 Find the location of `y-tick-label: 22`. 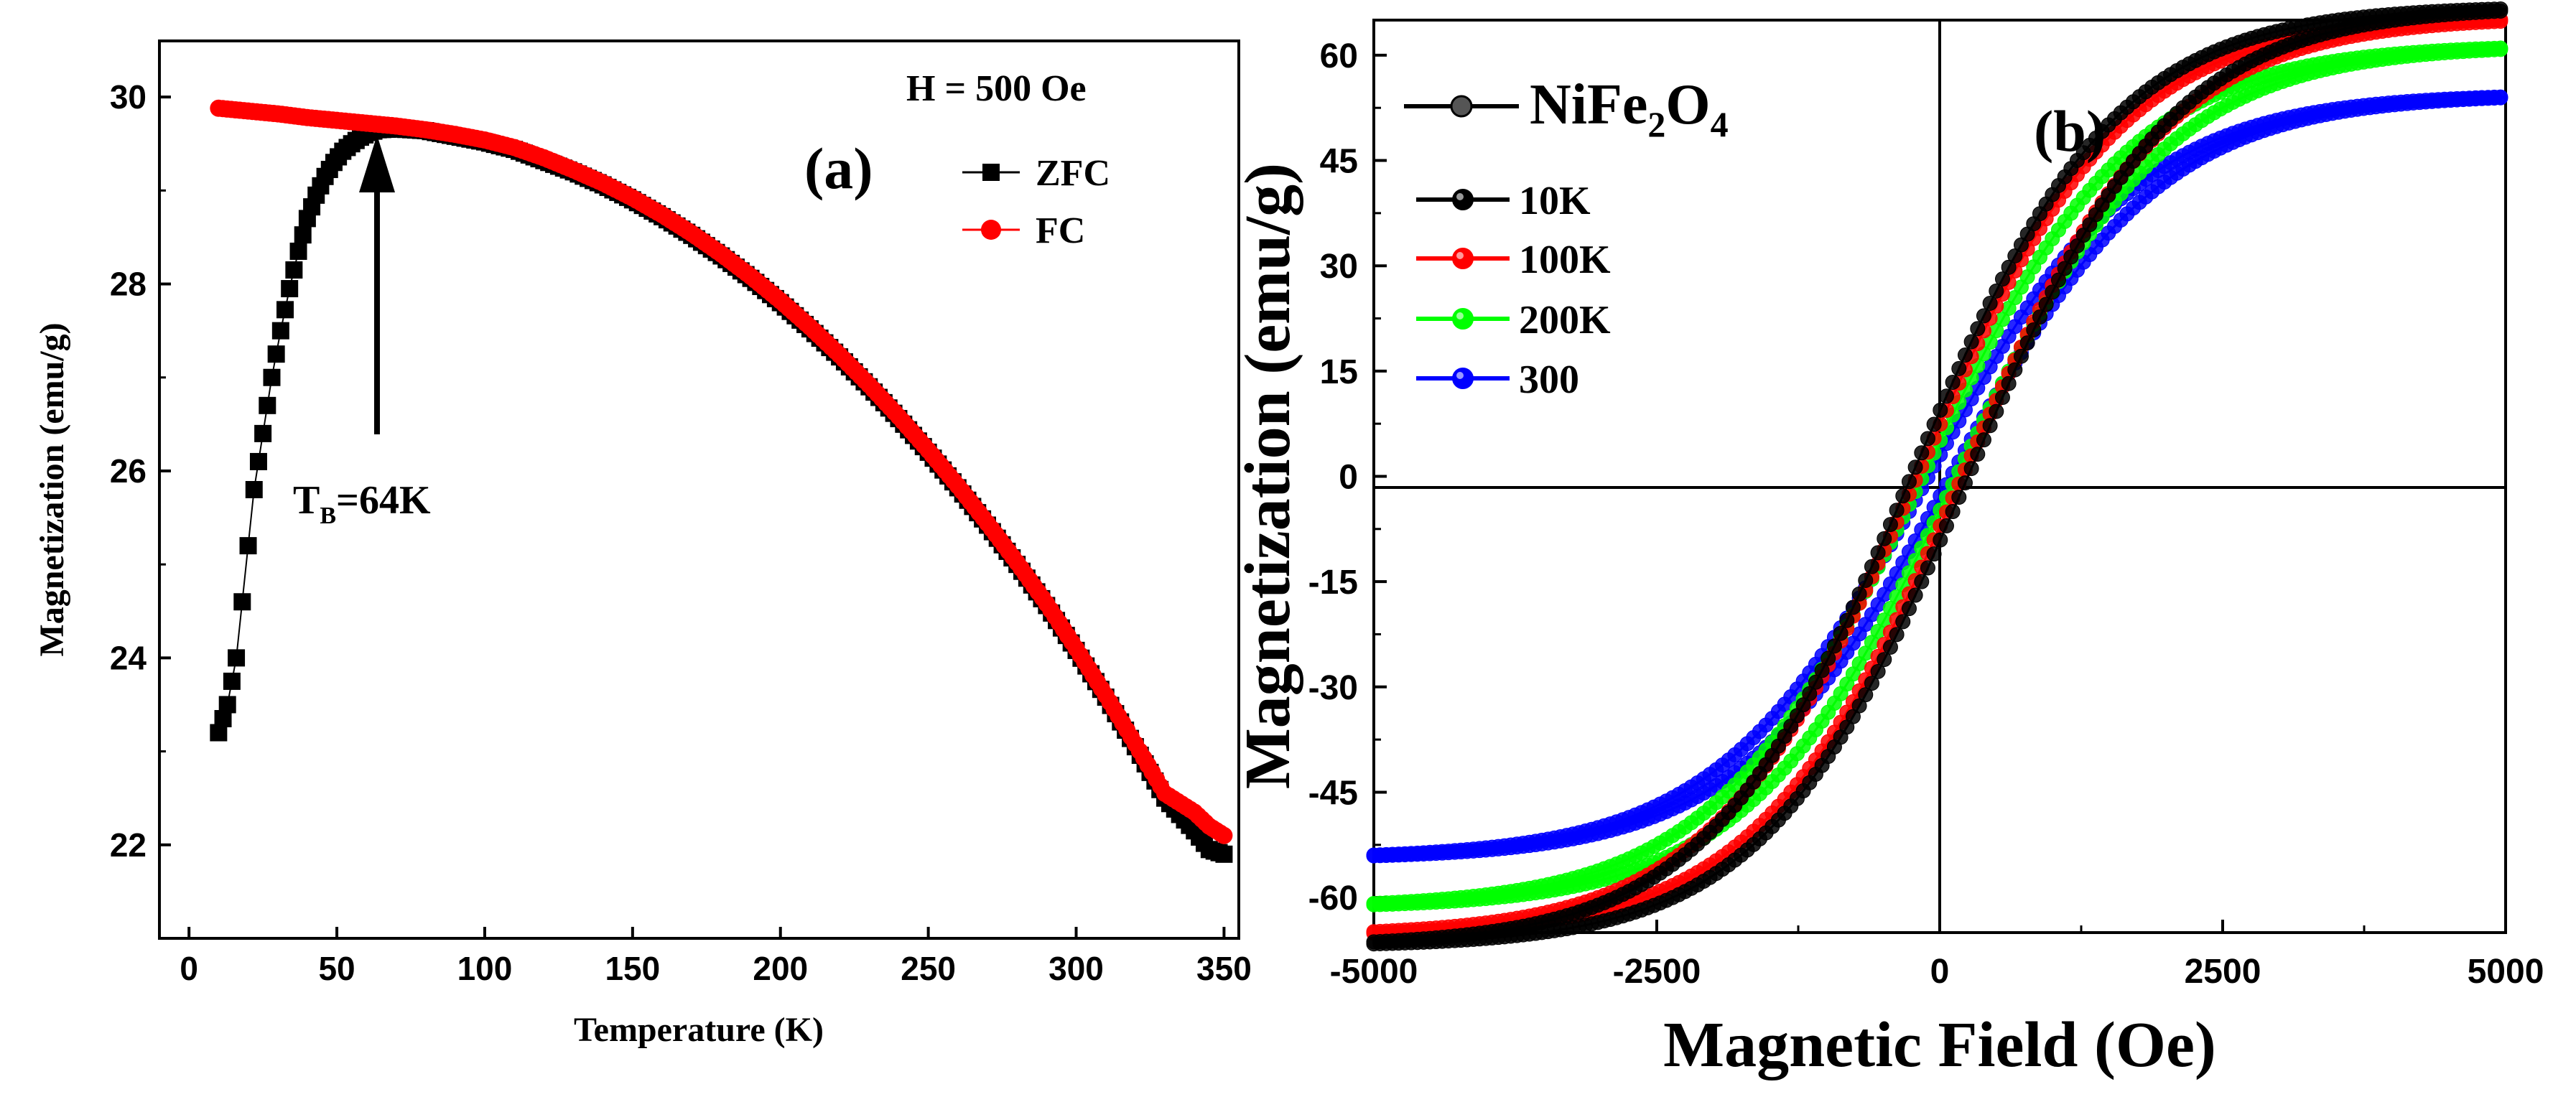

y-tick-label: 22 is located at coordinates (128, 845).